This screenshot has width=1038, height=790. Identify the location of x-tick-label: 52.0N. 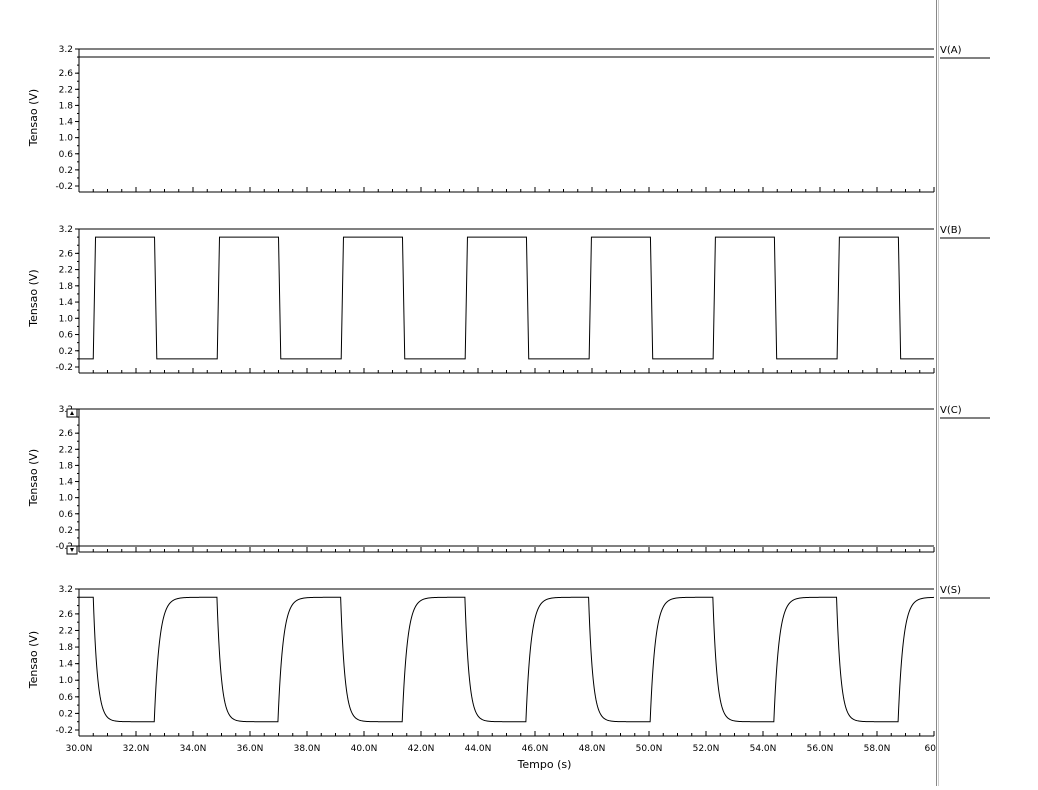
(706, 749).